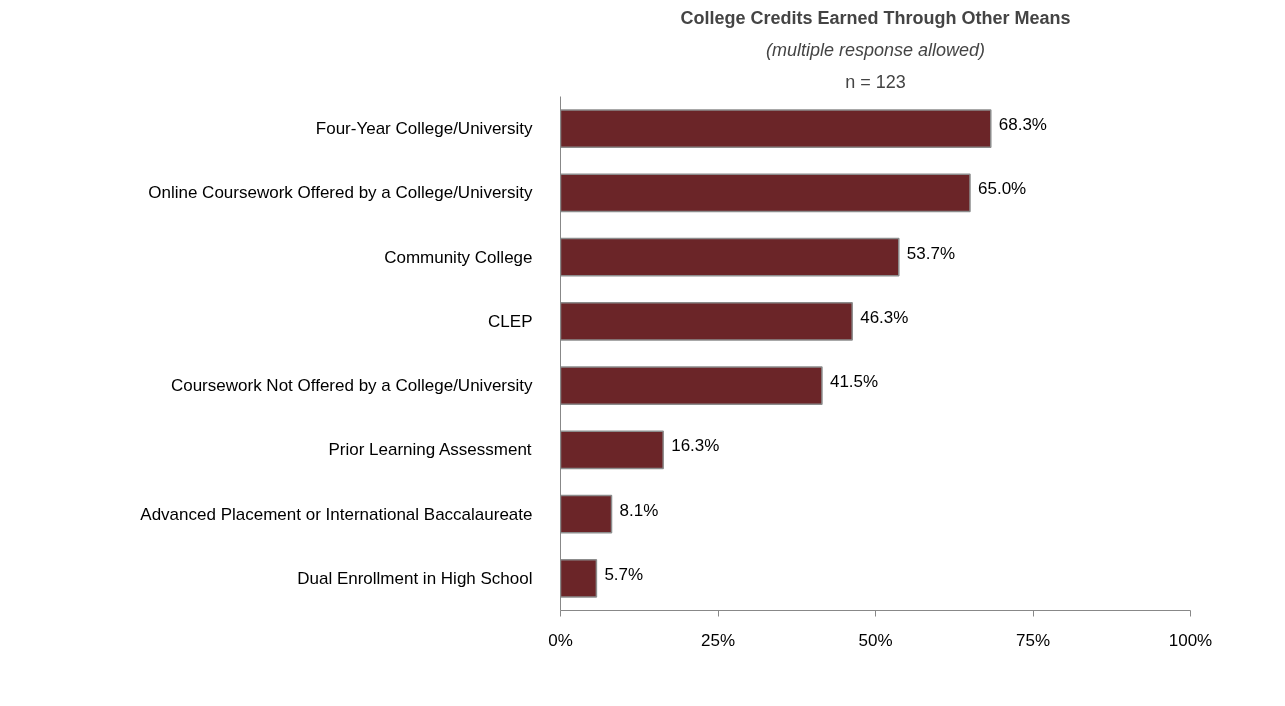  I want to click on y-tick-label: Advanced Placement or International Baccalaureate, so click(336, 514).